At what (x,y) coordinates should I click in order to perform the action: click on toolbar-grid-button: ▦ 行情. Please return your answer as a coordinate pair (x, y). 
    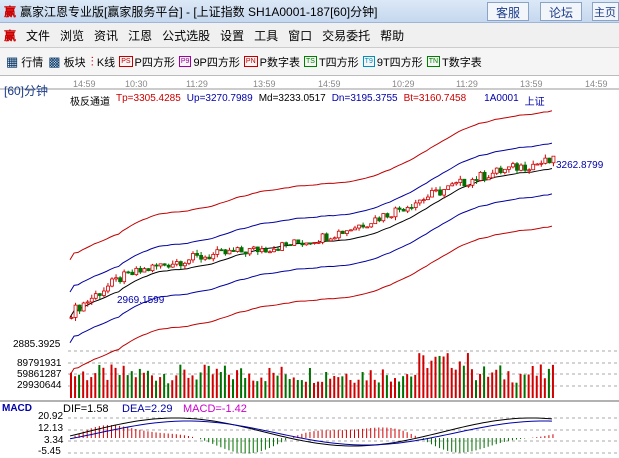
    Looking at the image, I should click on (24, 62).